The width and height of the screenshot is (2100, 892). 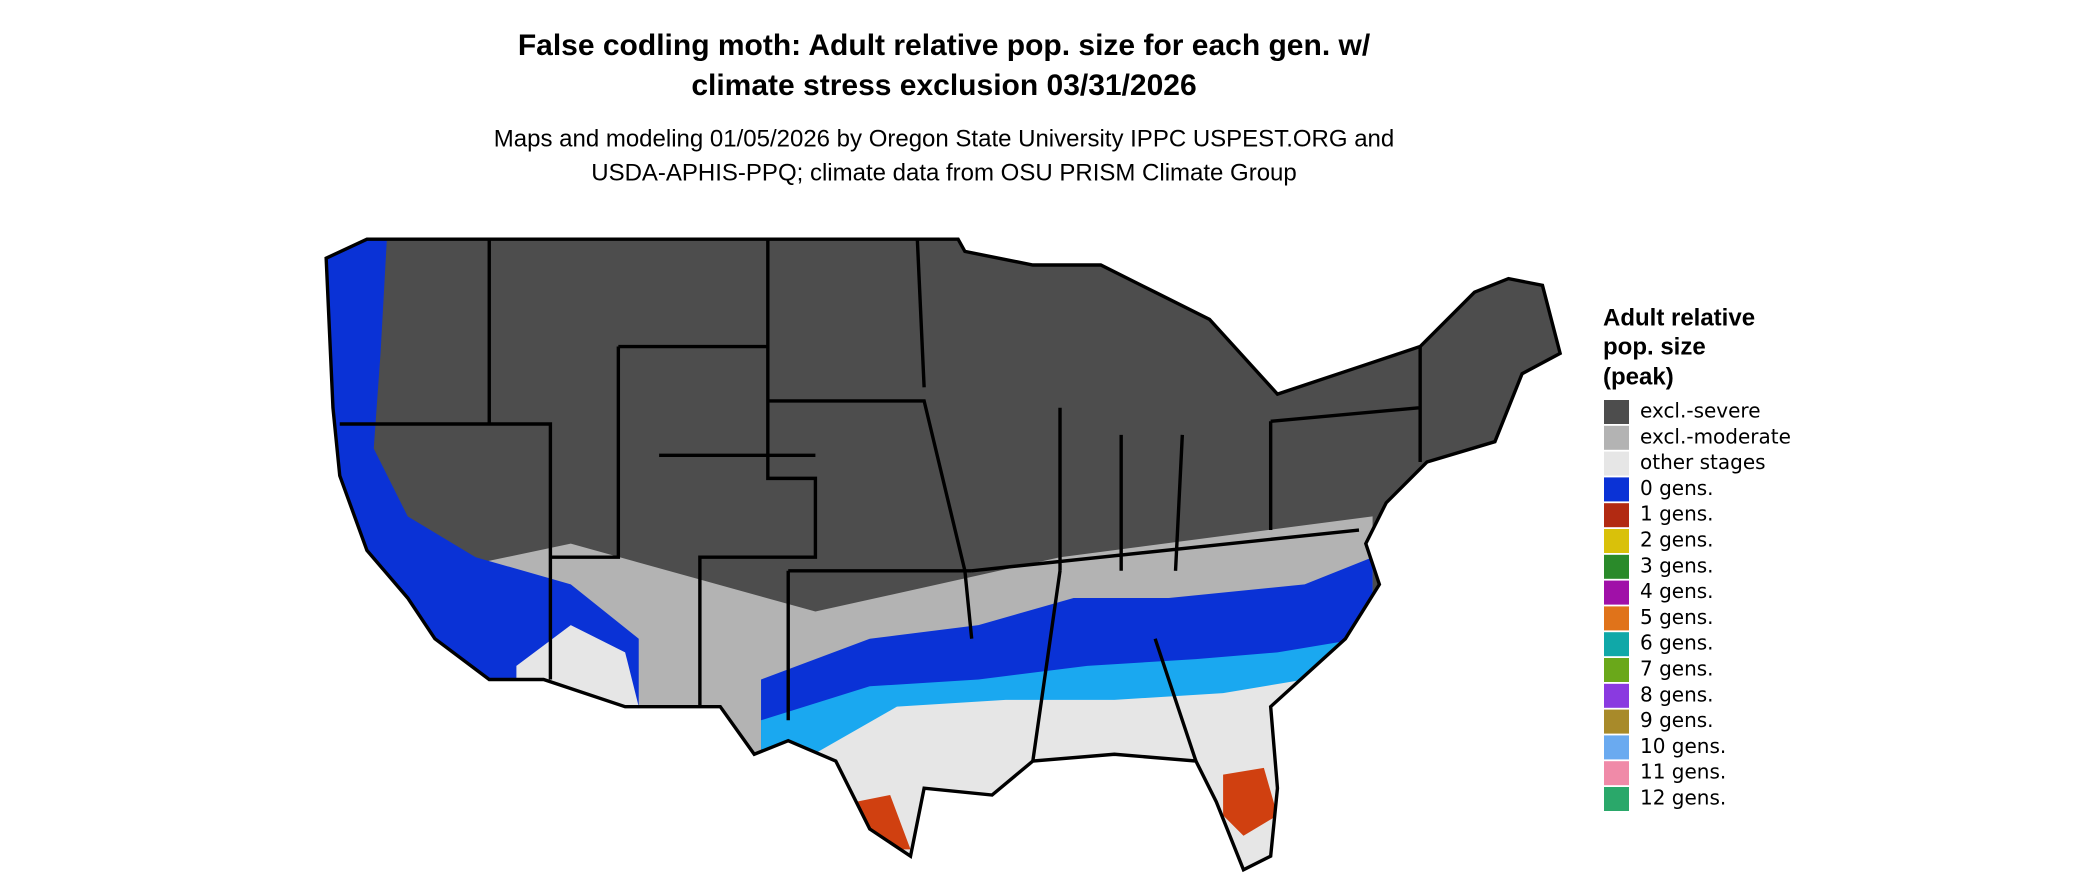 I want to click on legend-label: excl.-moderate, so click(x=1715, y=436).